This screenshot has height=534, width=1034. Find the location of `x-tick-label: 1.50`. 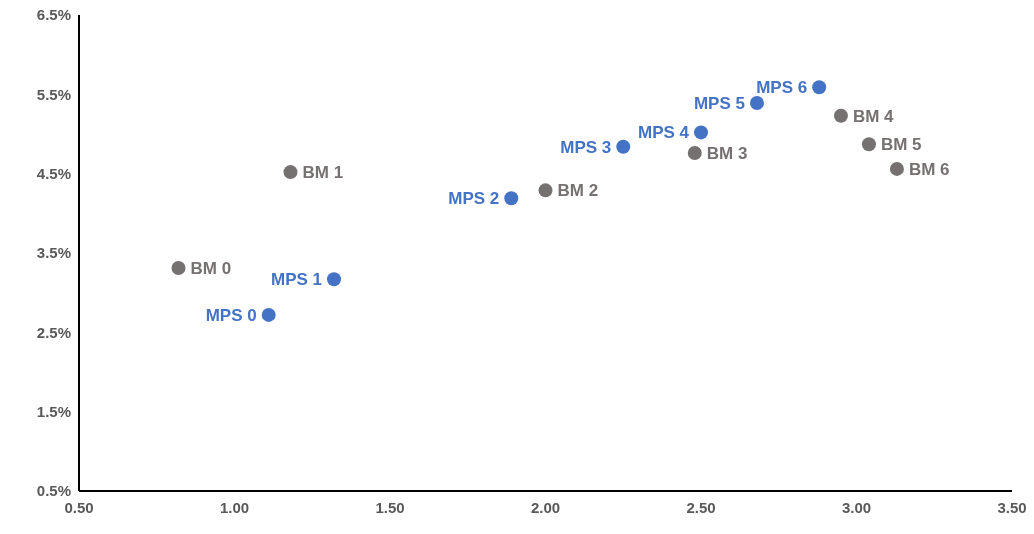

x-tick-label: 1.50 is located at coordinates (390, 507).